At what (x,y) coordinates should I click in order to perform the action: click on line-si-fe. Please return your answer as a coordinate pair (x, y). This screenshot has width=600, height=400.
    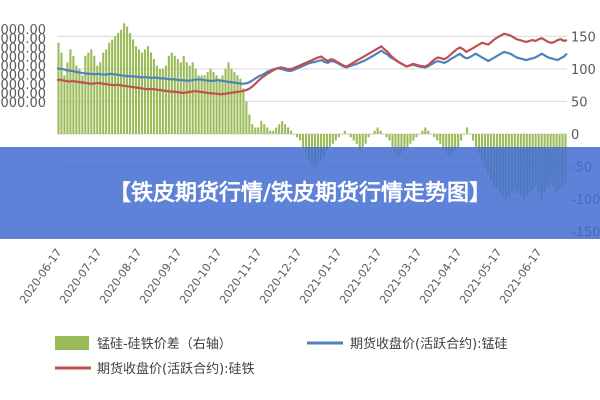
    Looking at the image, I should click on (312, 64).